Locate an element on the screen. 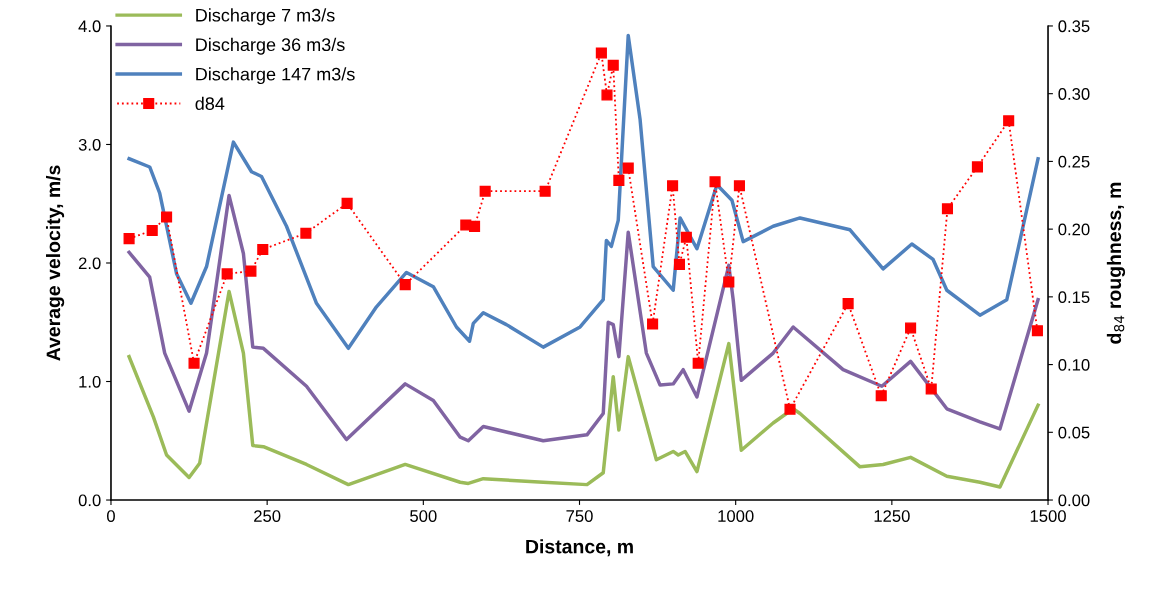  y-axis-title: Average velocity, m/s is located at coordinates (55, 263).